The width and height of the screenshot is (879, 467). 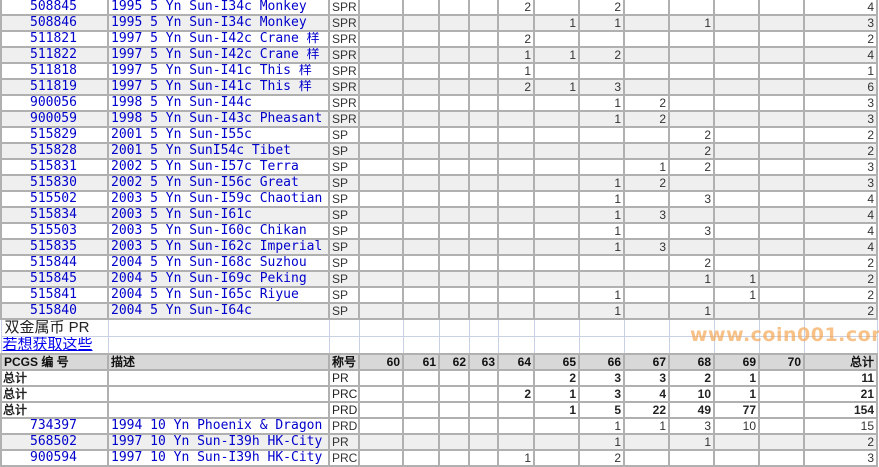 I want to click on count-cell-68: 3, so click(x=691, y=199).